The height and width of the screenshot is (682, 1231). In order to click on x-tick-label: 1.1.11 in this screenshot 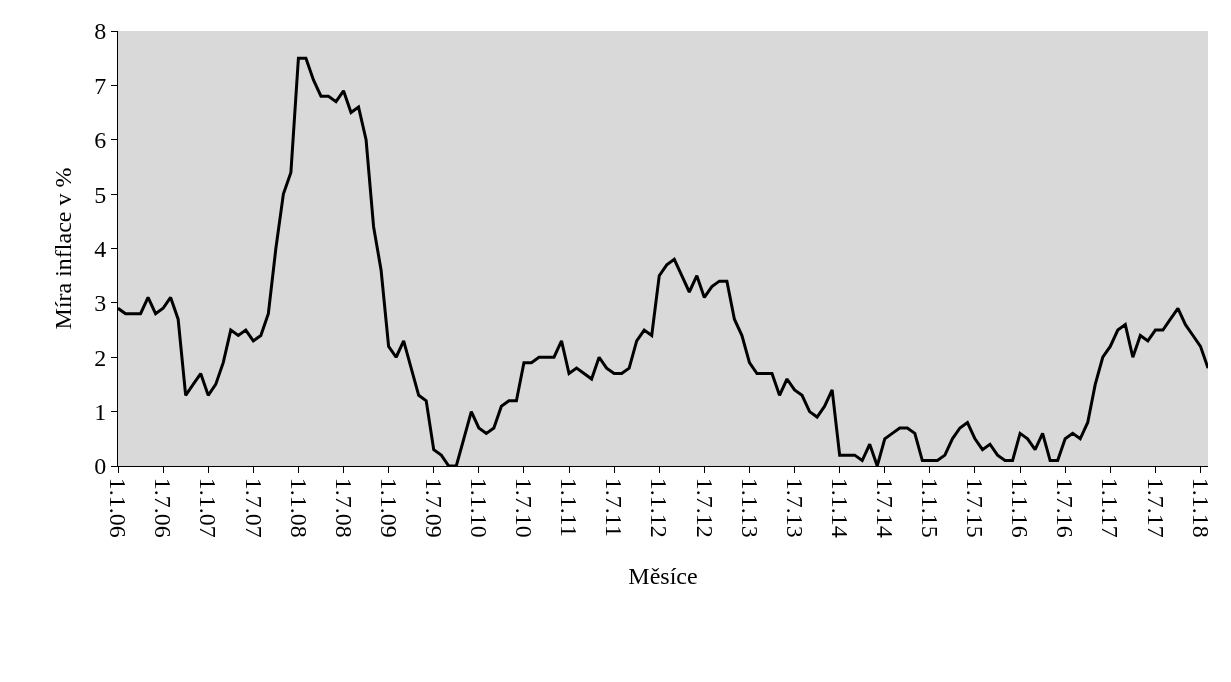, I will do `click(569, 507)`.